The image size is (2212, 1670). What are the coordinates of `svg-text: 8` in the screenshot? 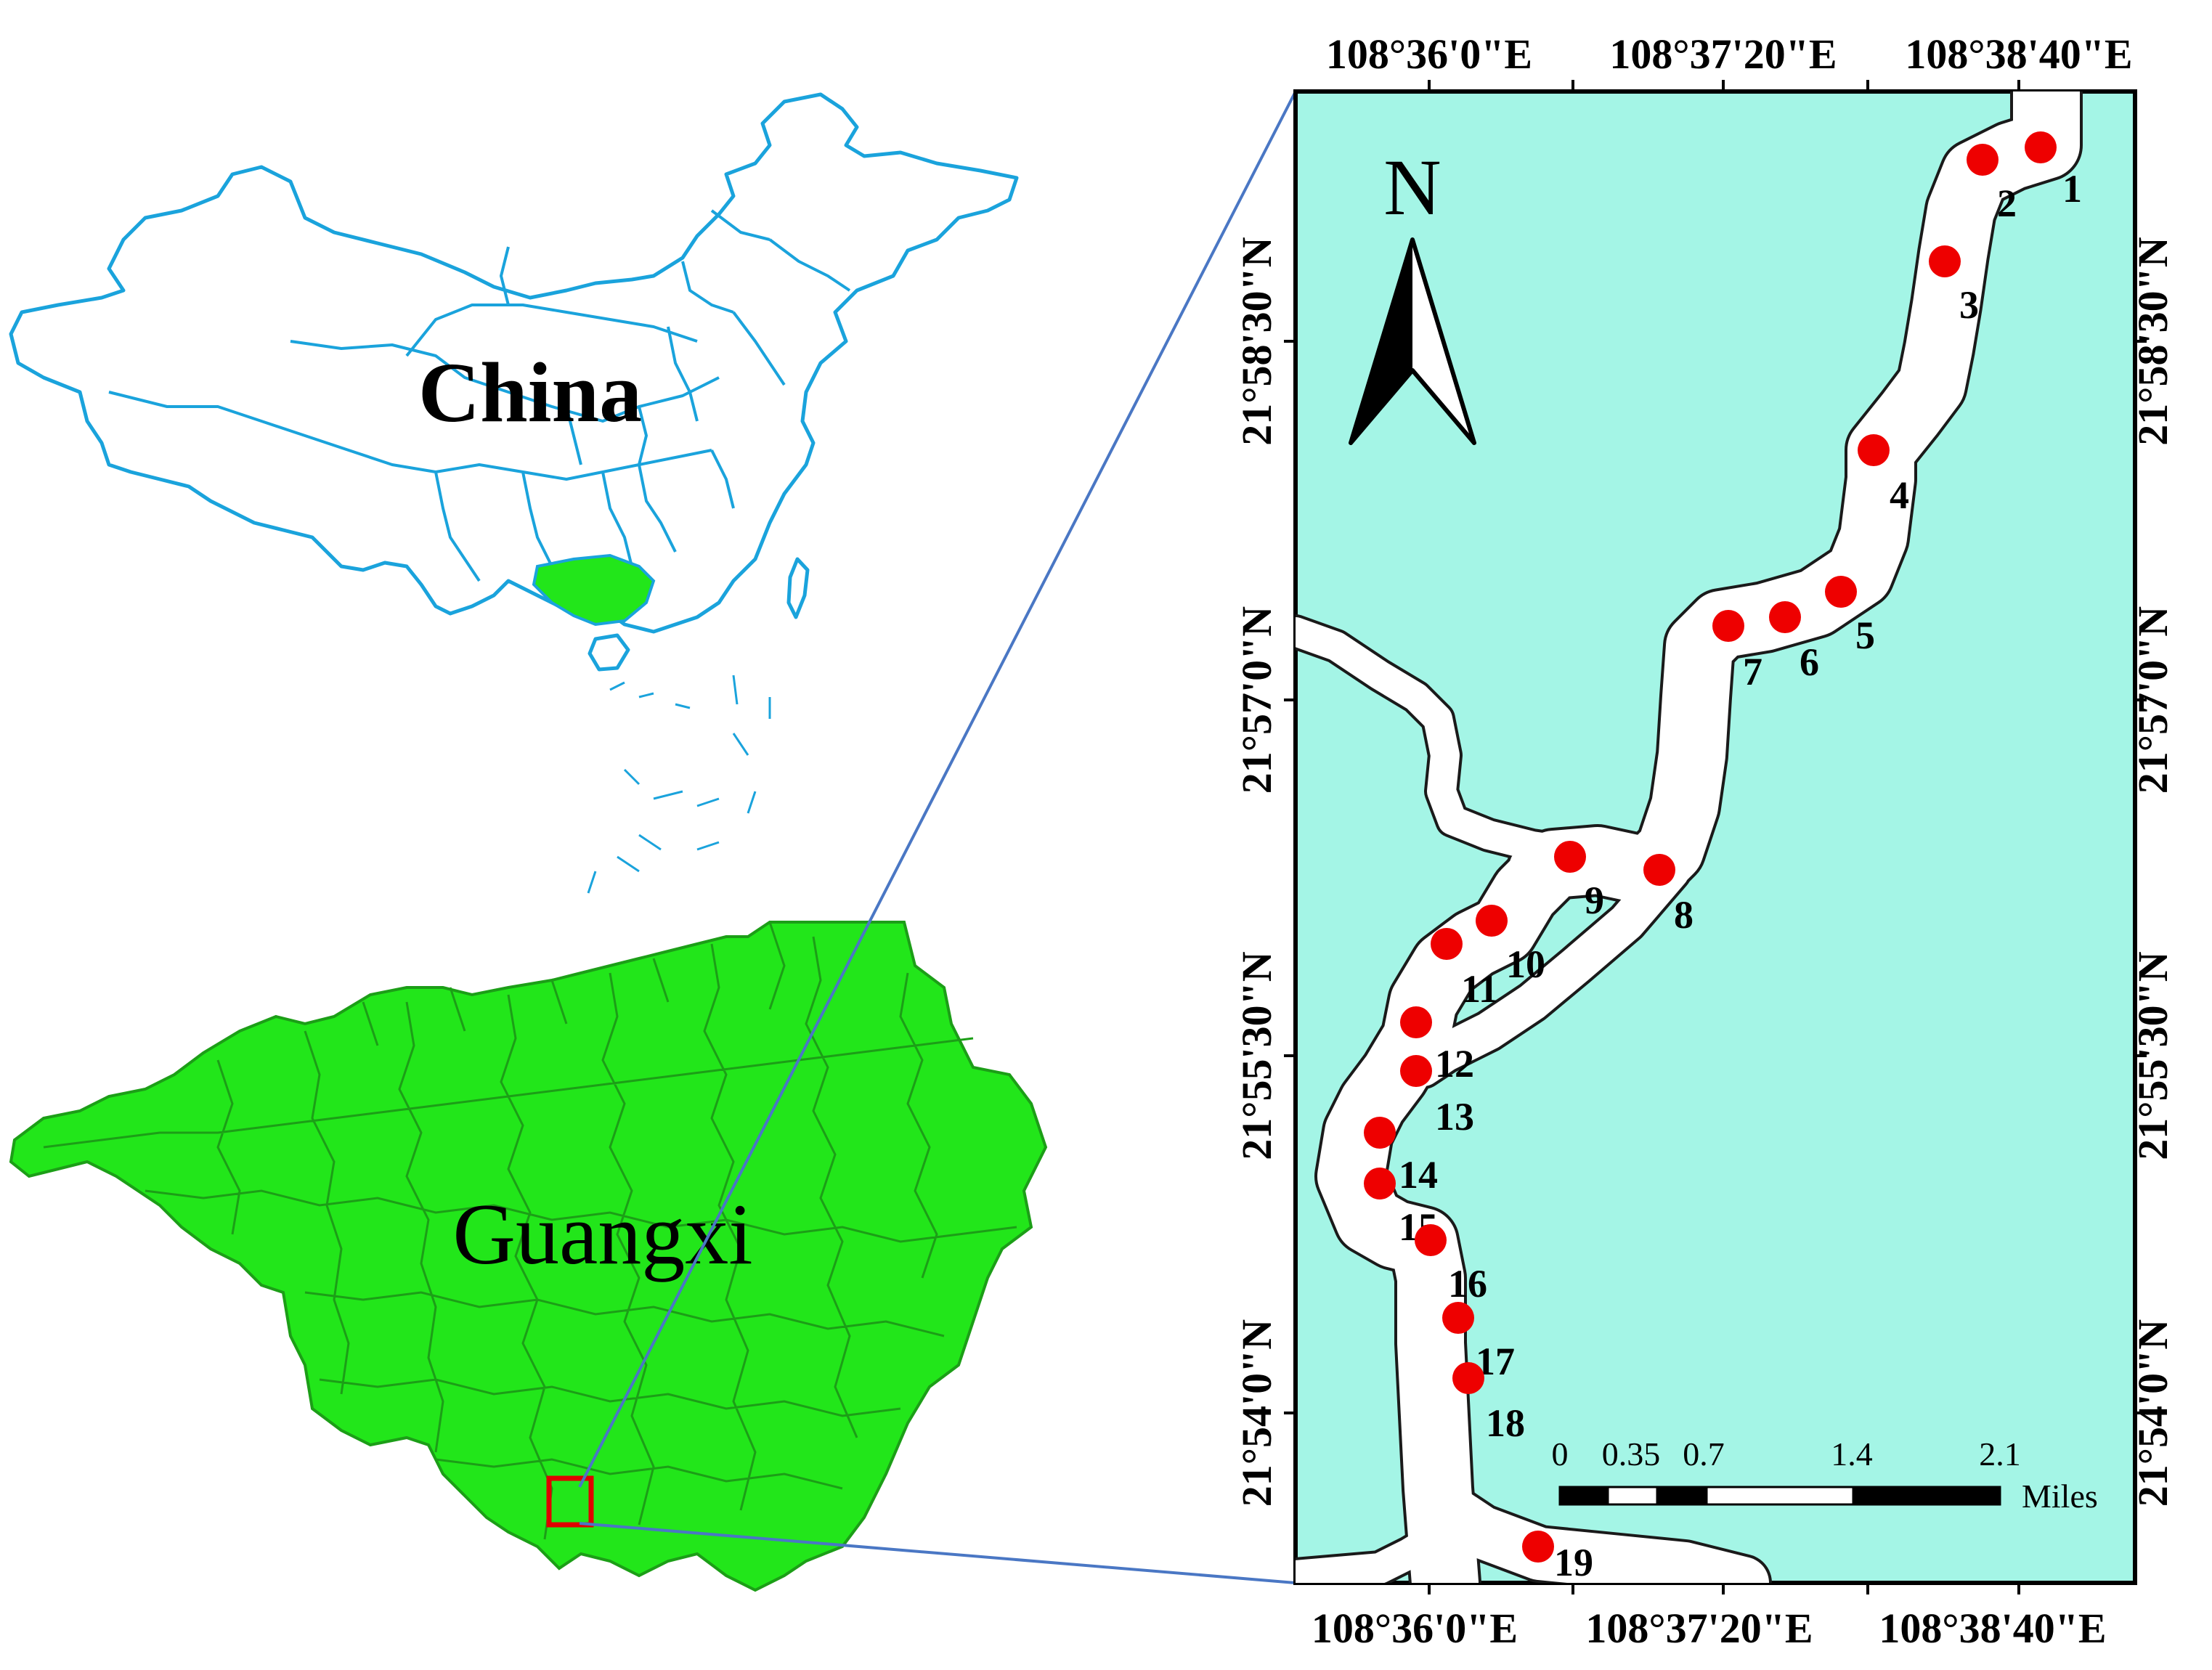 It's located at (1683, 915).